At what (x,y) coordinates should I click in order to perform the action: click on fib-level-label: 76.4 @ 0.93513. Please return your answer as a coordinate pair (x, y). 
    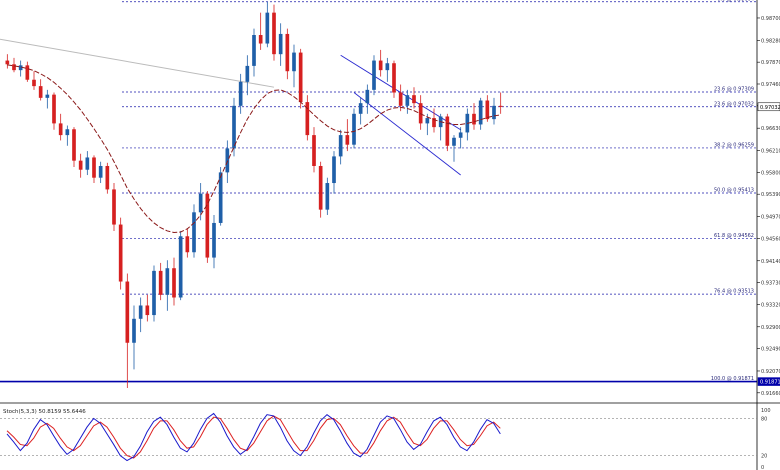
    Looking at the image, I should click on (734, 292).